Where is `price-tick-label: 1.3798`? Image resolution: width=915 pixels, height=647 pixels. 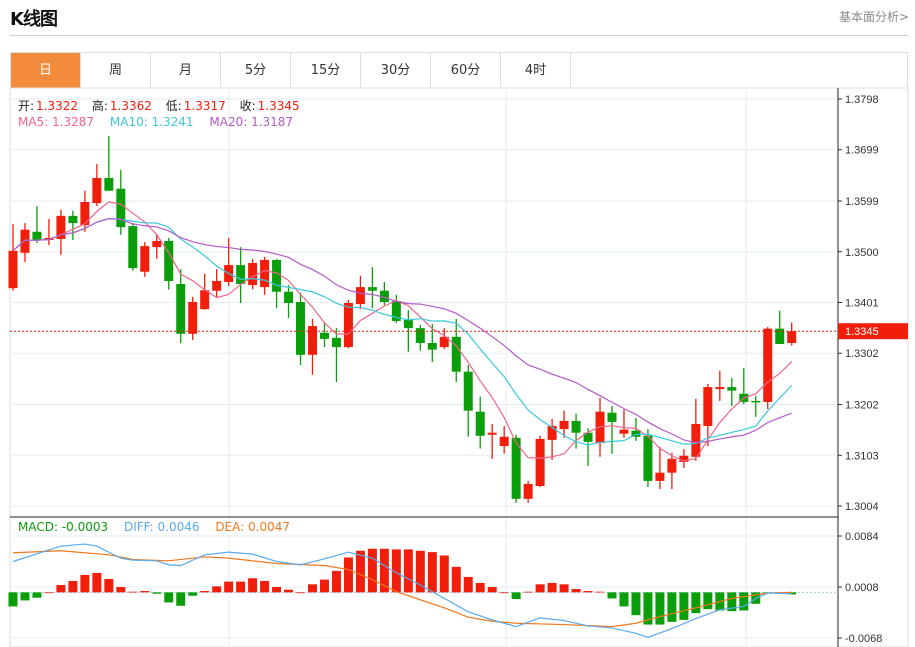
price-tick-label: 1.3798 is located at coordinates (862, 100).